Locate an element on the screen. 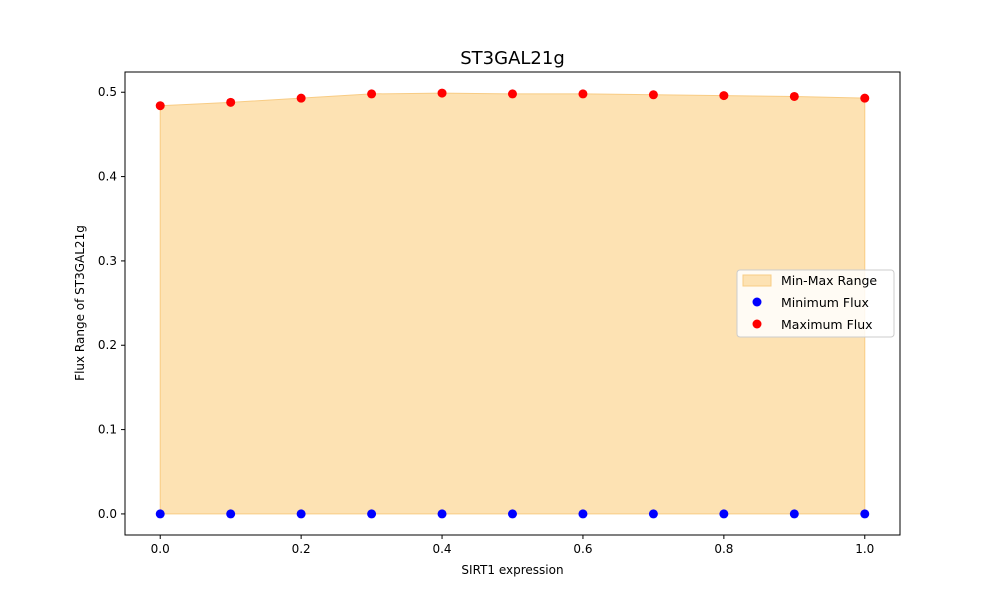 Image resolution: width=1000 pixels, height=600 pixels. y-tick-label: 0.1 is located at coordinates (107, 430).